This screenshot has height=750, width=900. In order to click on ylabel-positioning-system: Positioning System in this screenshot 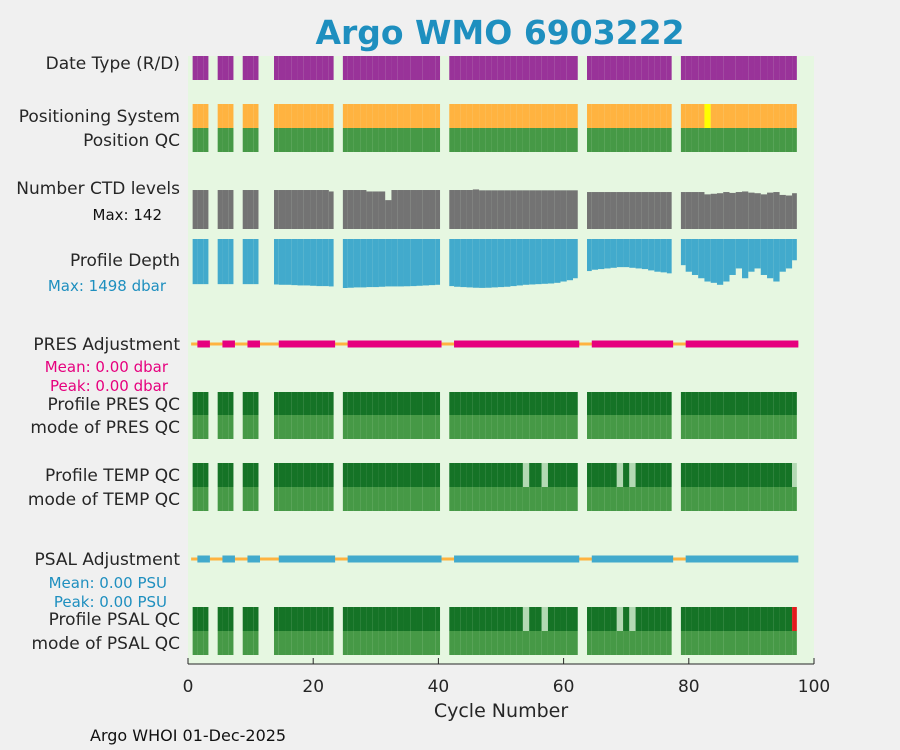, I will do `click(99, 117)`.